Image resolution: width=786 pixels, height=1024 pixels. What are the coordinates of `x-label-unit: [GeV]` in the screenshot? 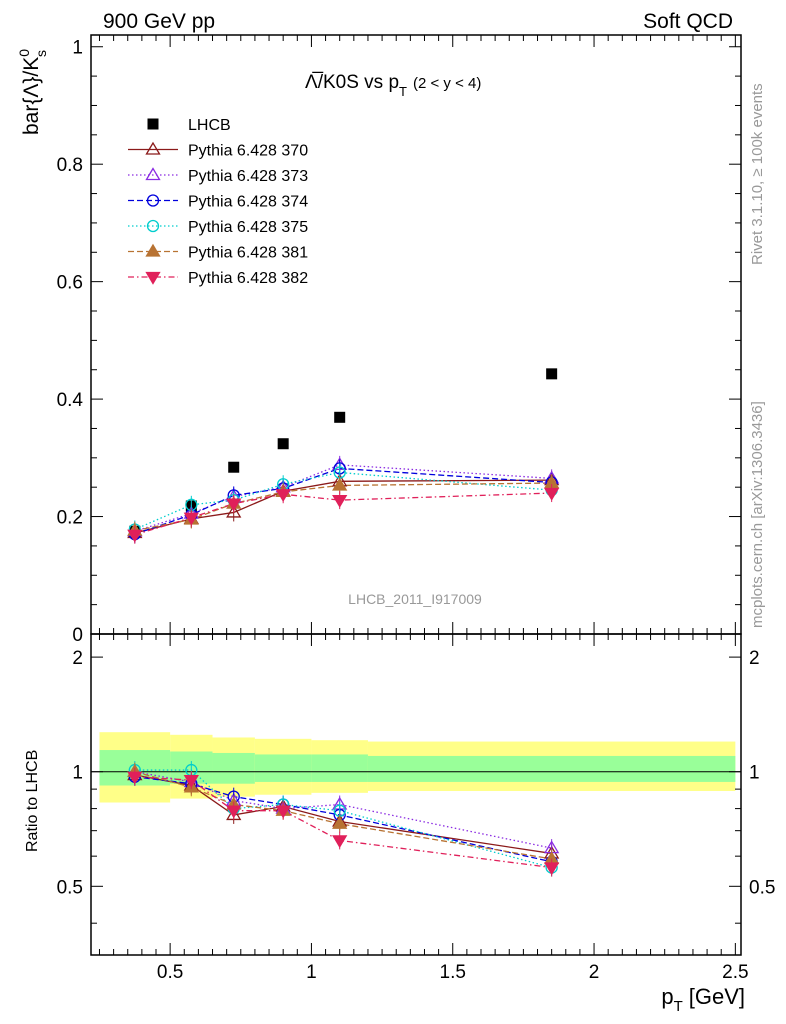 It's located at (717, 996).